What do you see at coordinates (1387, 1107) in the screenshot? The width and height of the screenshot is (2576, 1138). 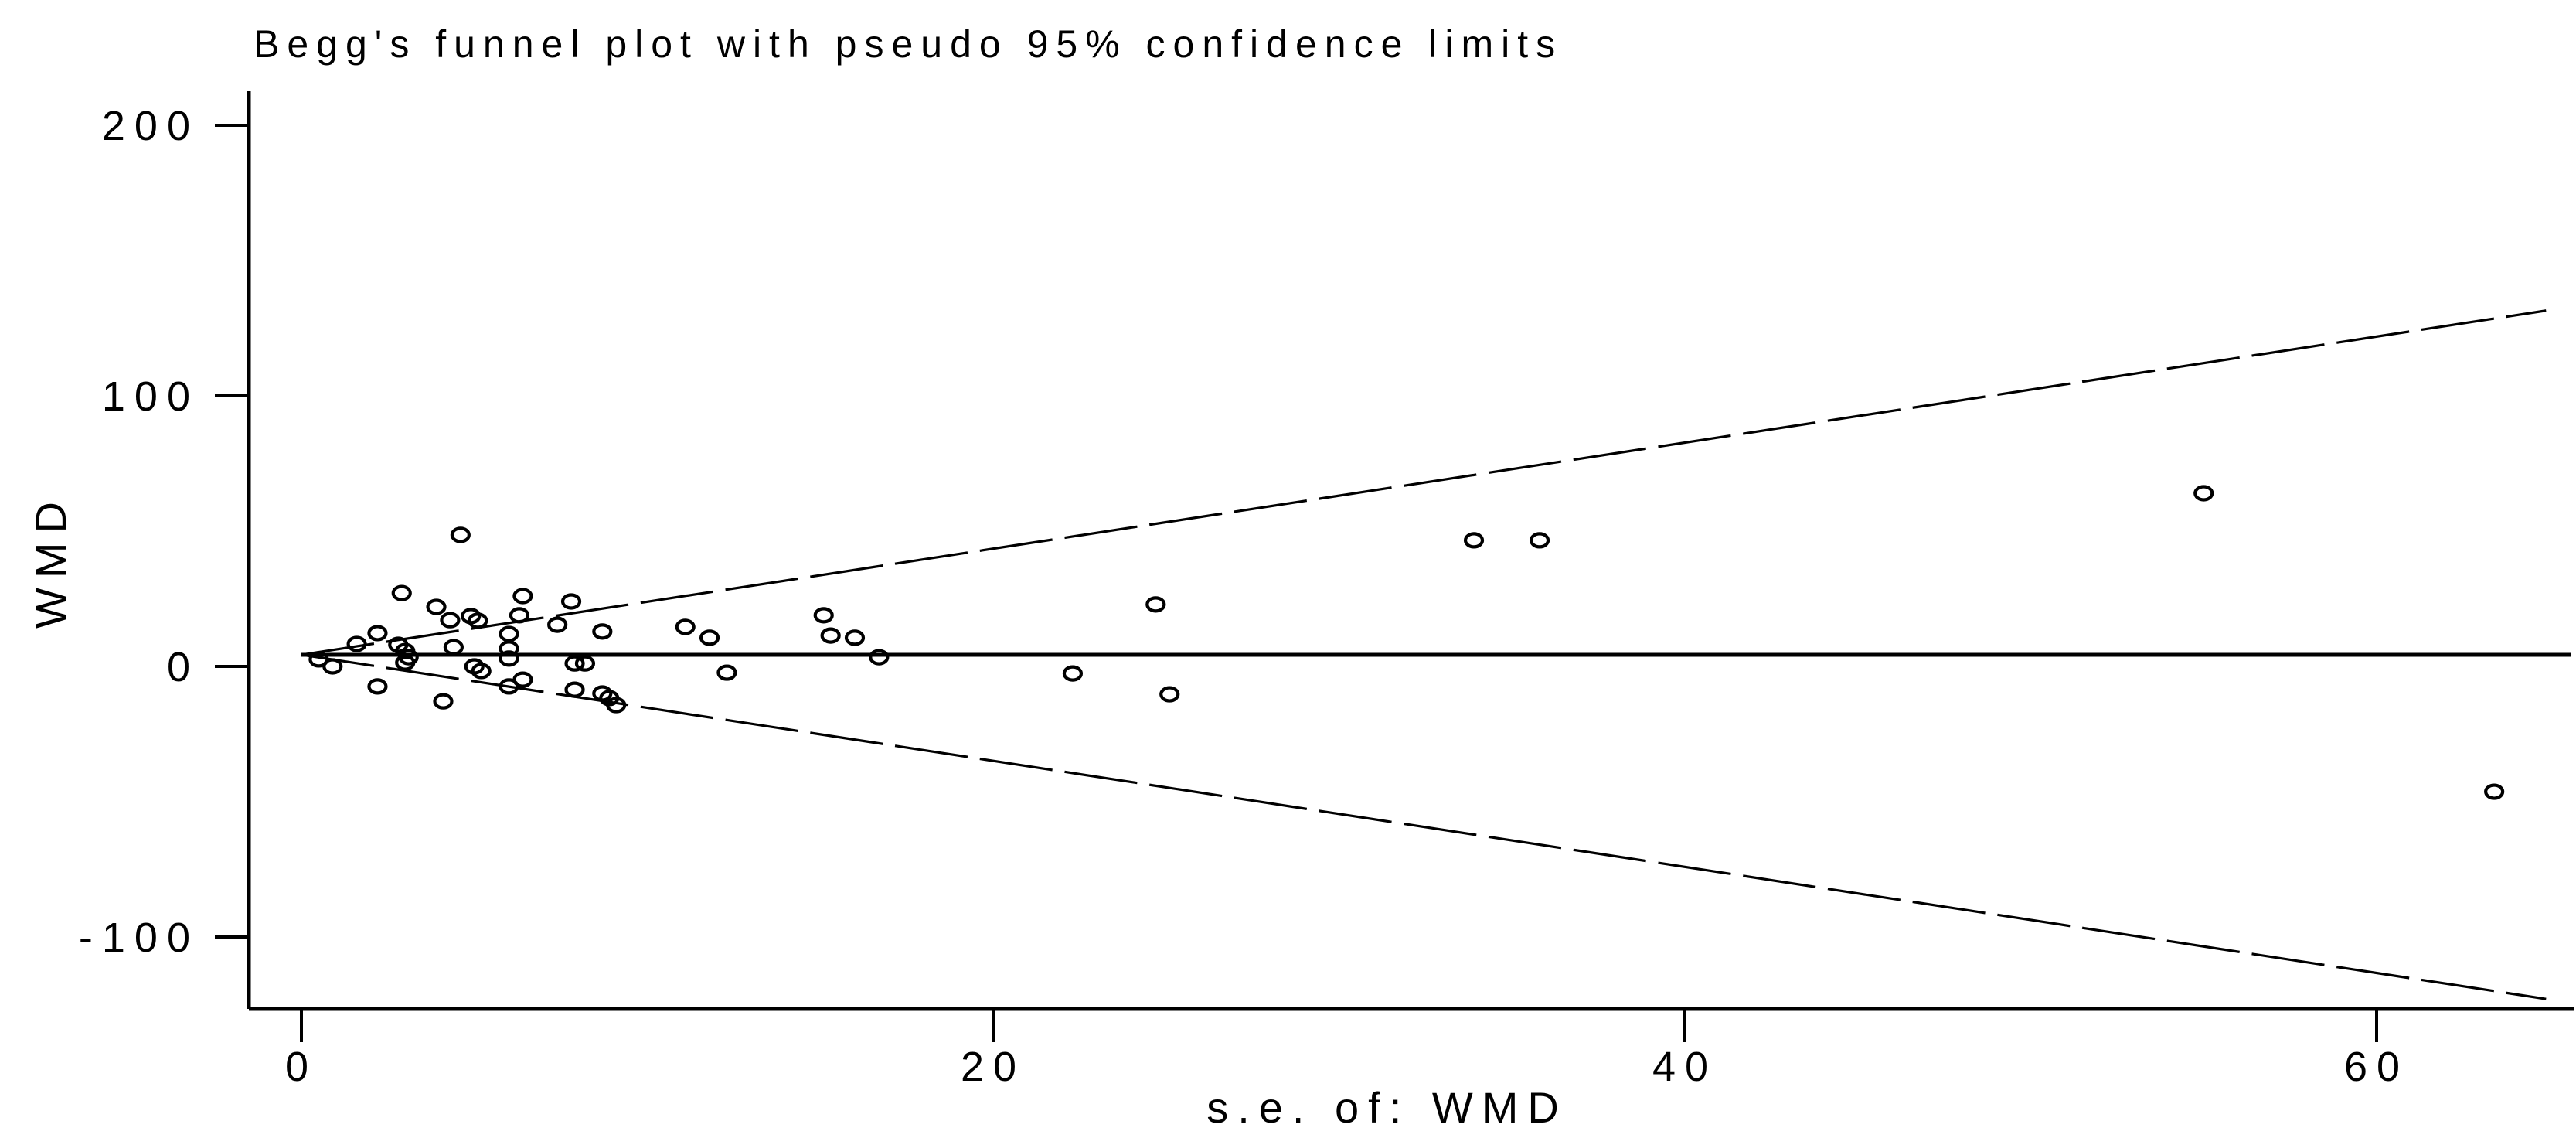 I see `x-axis-title: s.e. of: WMD` at bounding box center [1387, 1107].